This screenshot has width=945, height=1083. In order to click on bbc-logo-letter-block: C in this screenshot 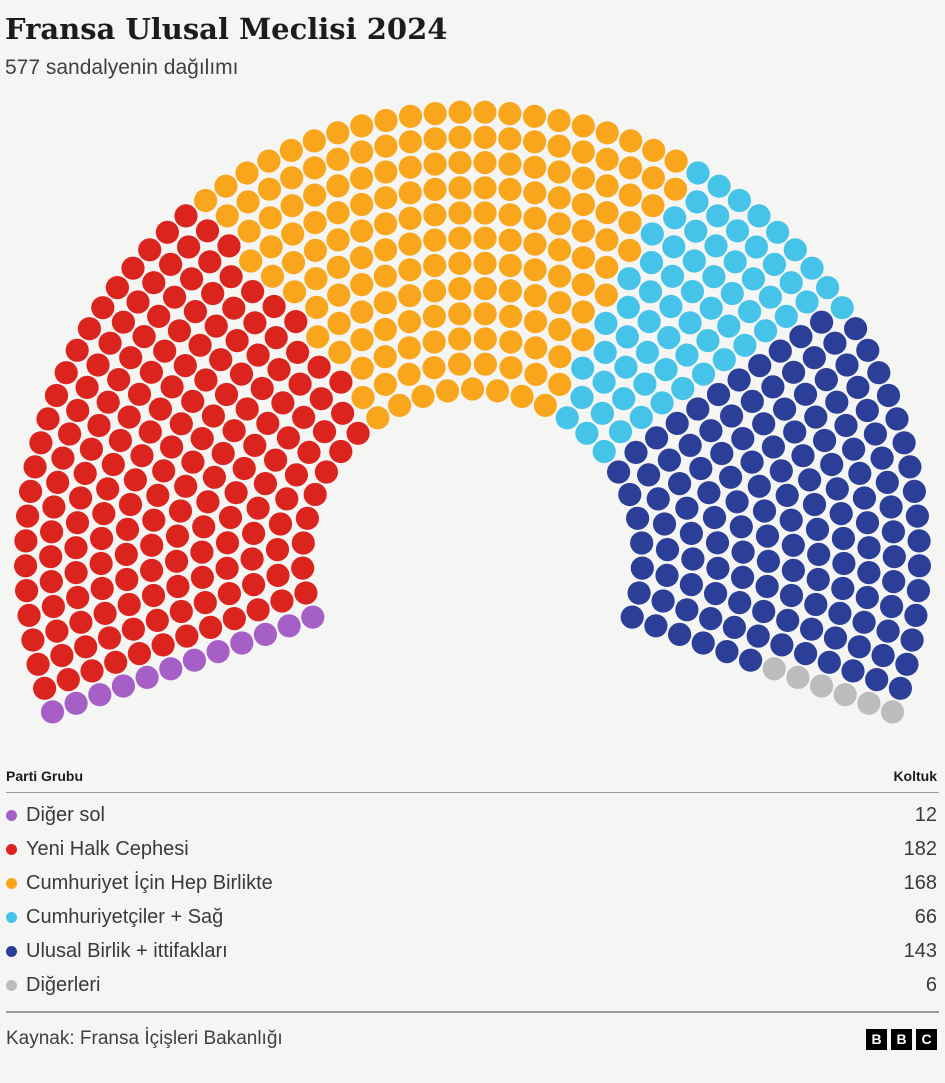, I will do `click(926, 1039)`.